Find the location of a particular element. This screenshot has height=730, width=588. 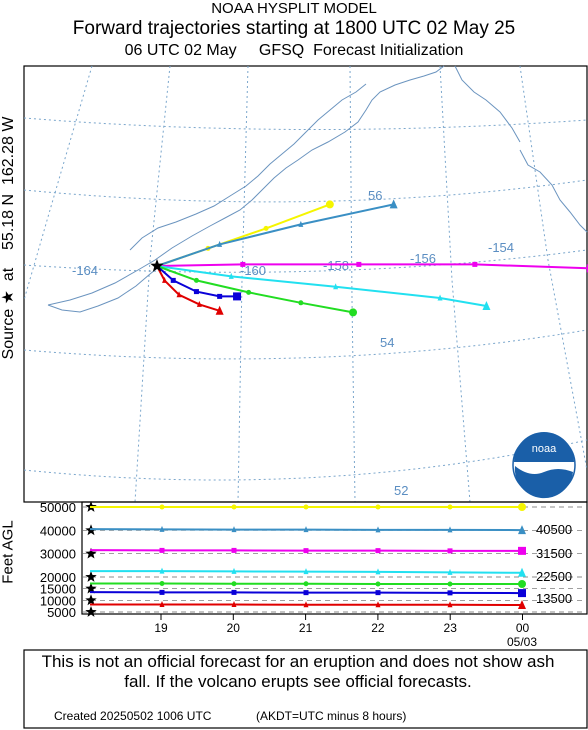

height-tick-label: 50000 is located at coordinates (58, 507).